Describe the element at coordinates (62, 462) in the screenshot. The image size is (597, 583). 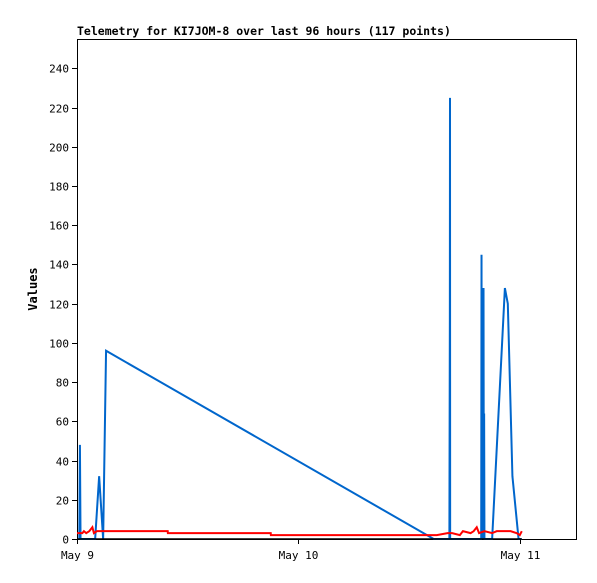
I see `y-tick-label: 40` at that location.